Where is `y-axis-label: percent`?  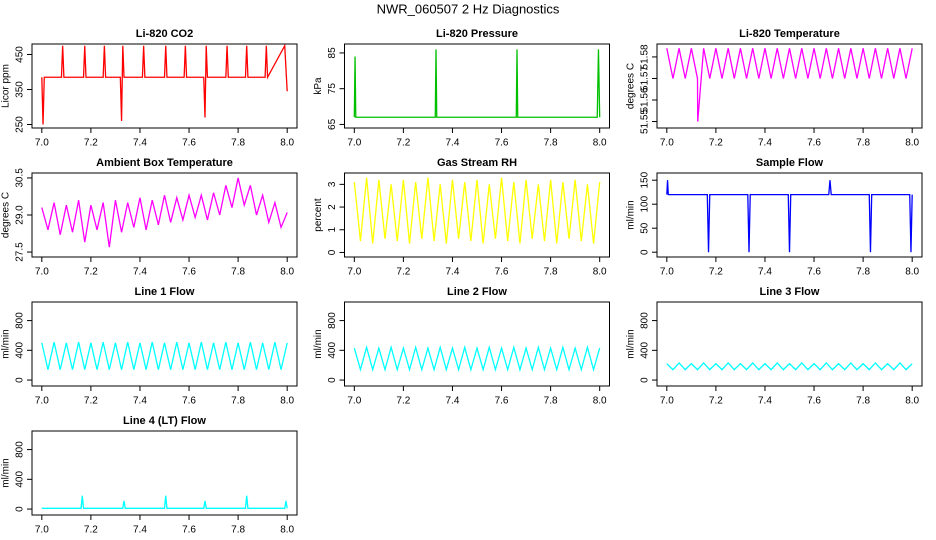
y-axis-label: percent is located at coordinates (318, 215).